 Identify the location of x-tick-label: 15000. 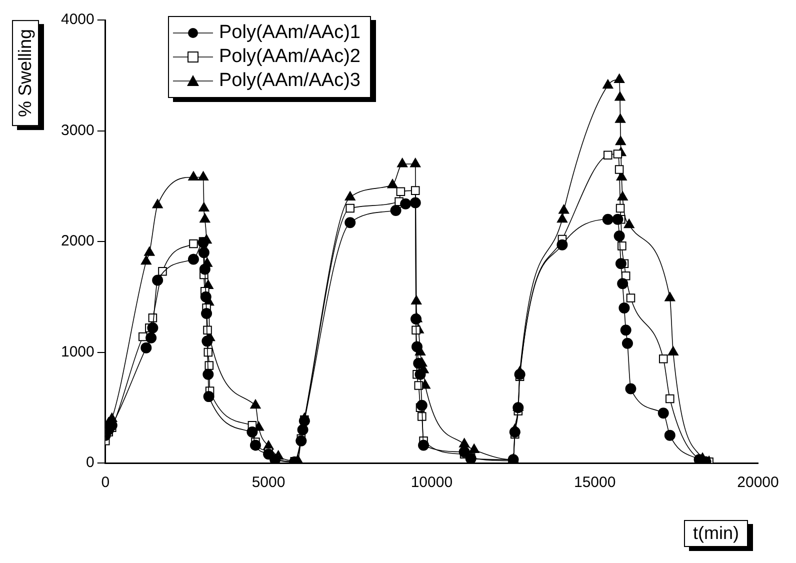
(595, 483).